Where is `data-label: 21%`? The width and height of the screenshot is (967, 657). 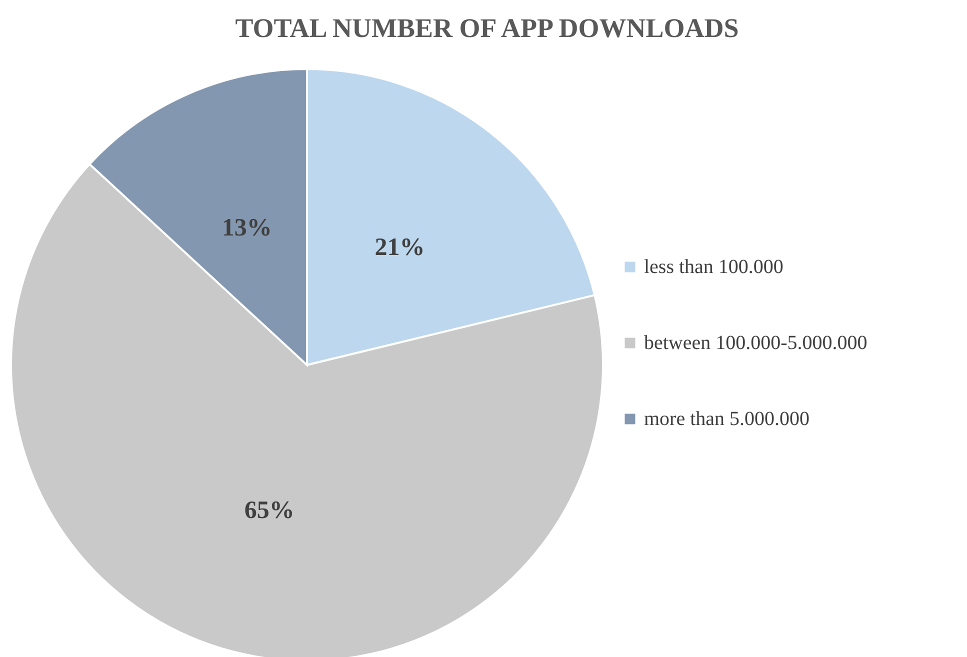
data-label: 21% is located at coordinates (399, 248).